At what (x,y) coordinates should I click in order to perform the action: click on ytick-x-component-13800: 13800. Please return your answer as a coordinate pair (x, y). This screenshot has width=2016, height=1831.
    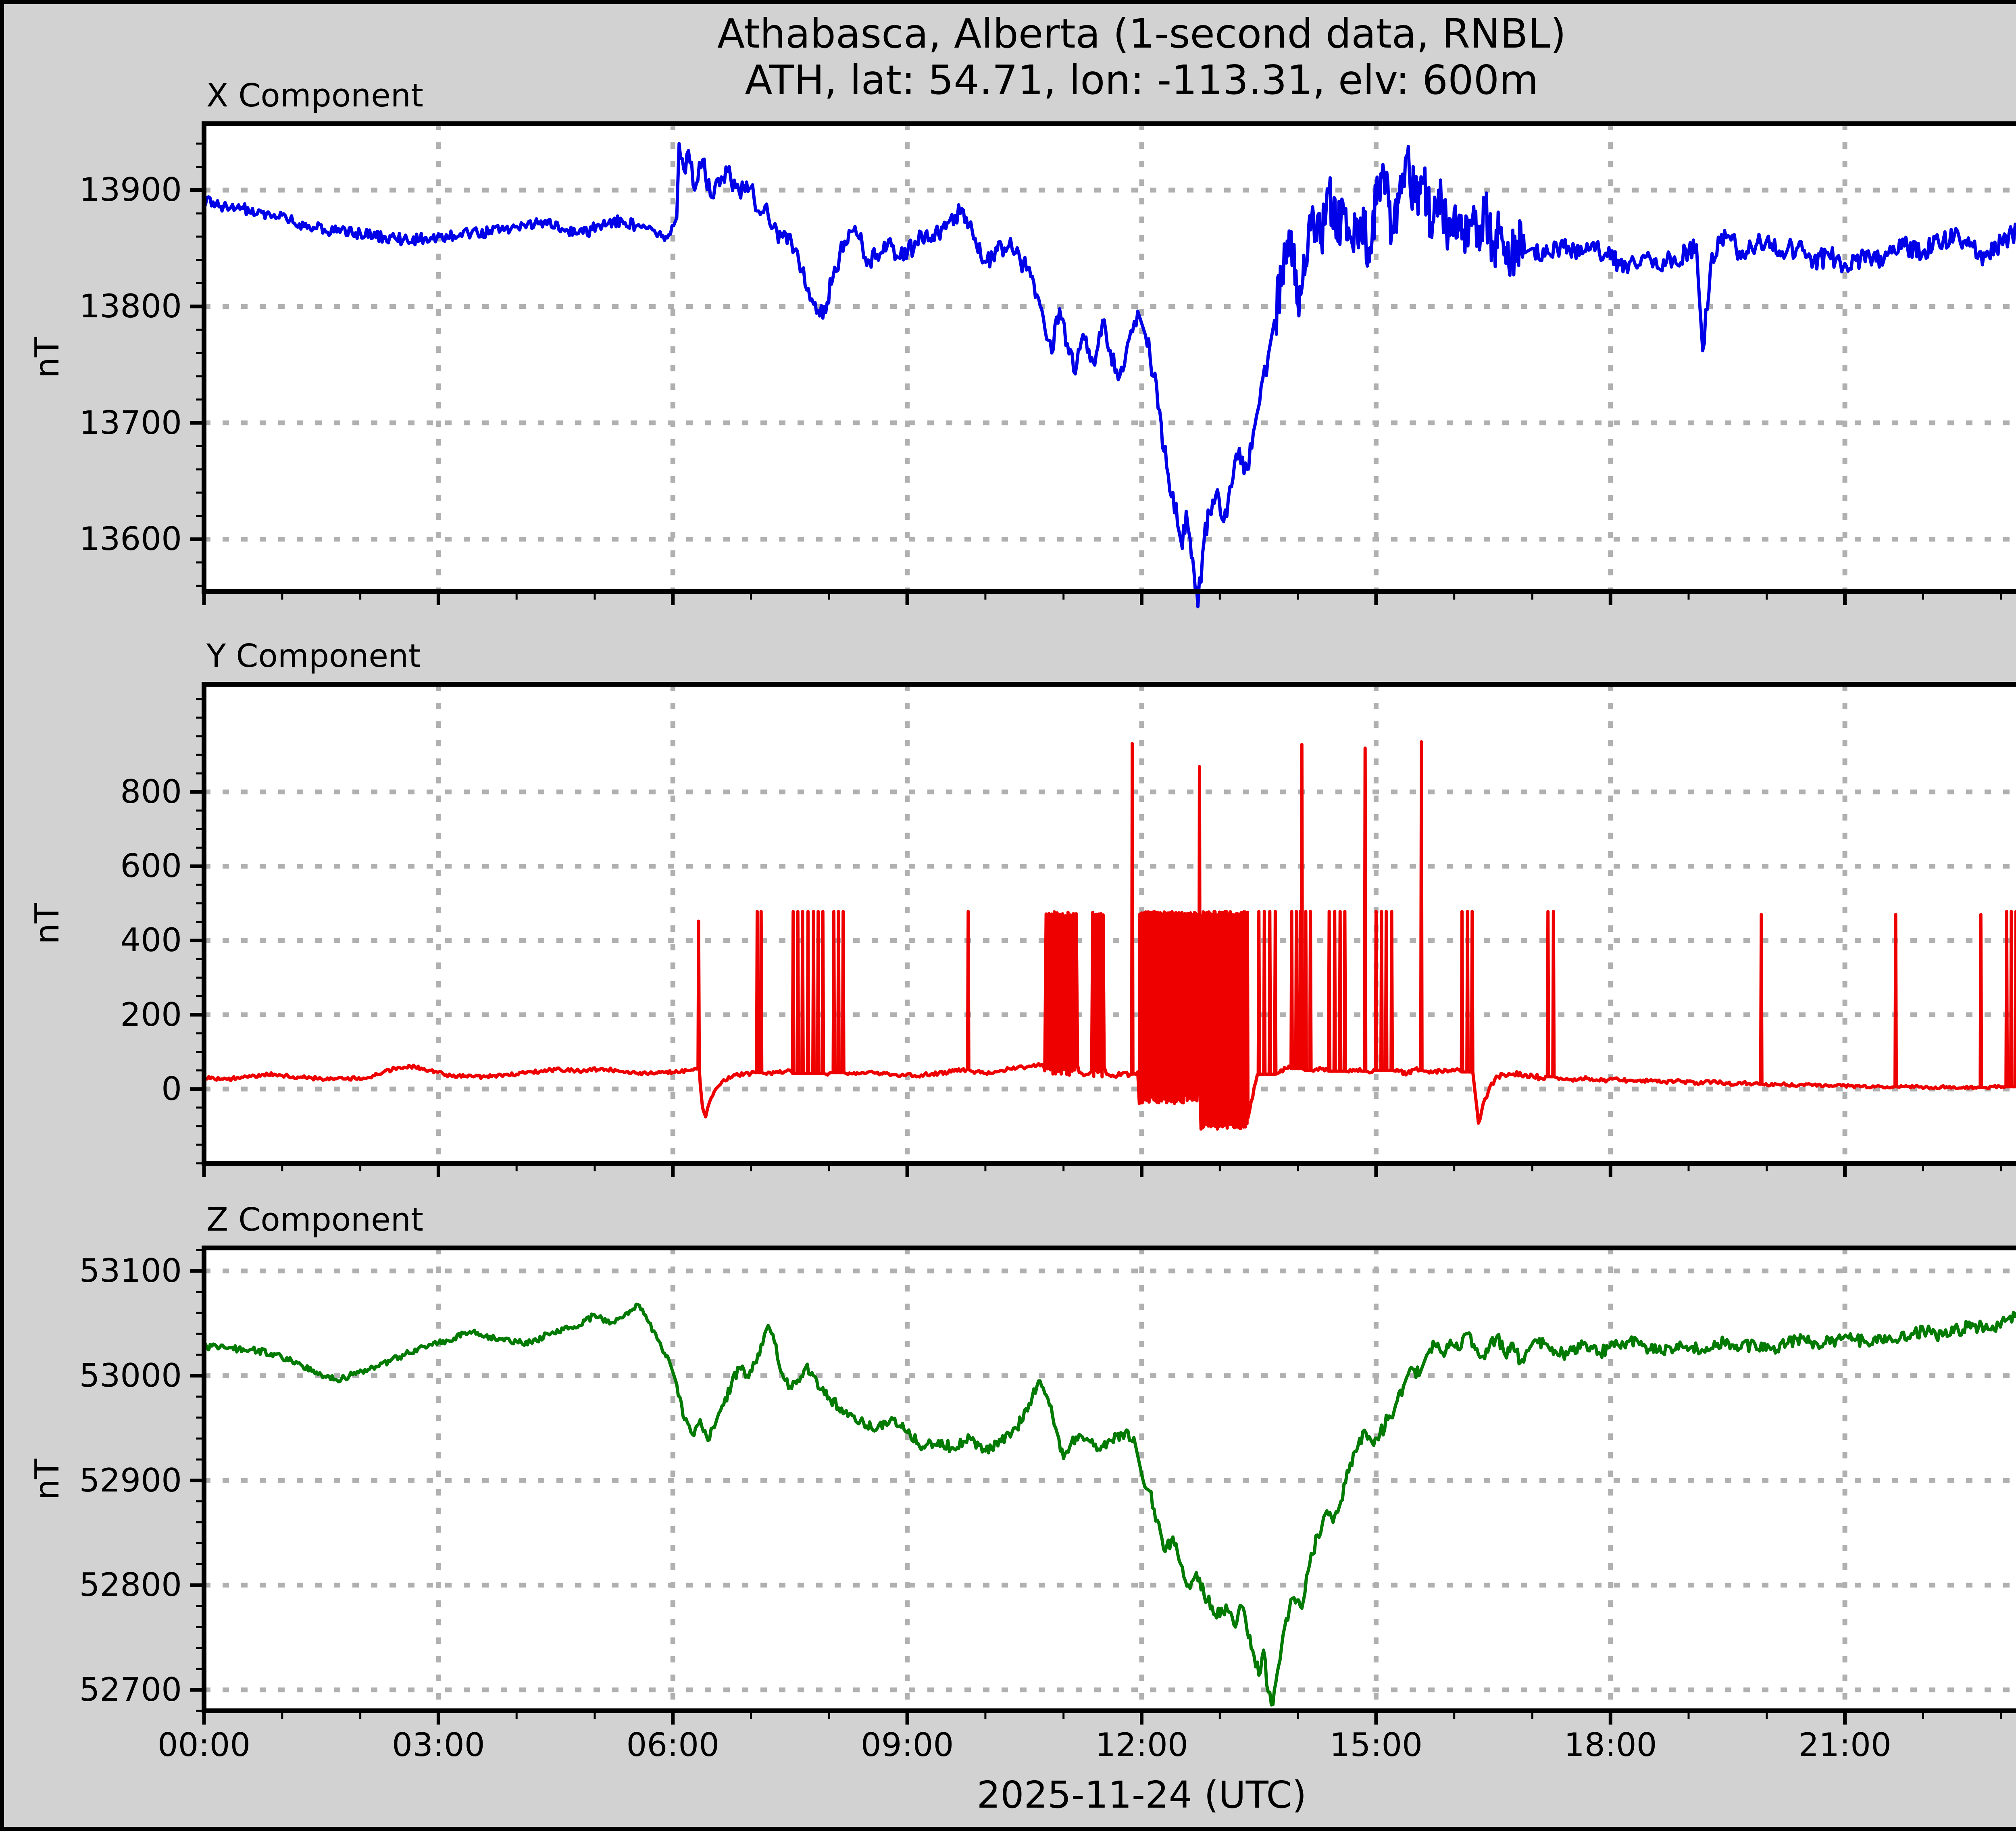
    Looking at the image, I should click on (130, 306).